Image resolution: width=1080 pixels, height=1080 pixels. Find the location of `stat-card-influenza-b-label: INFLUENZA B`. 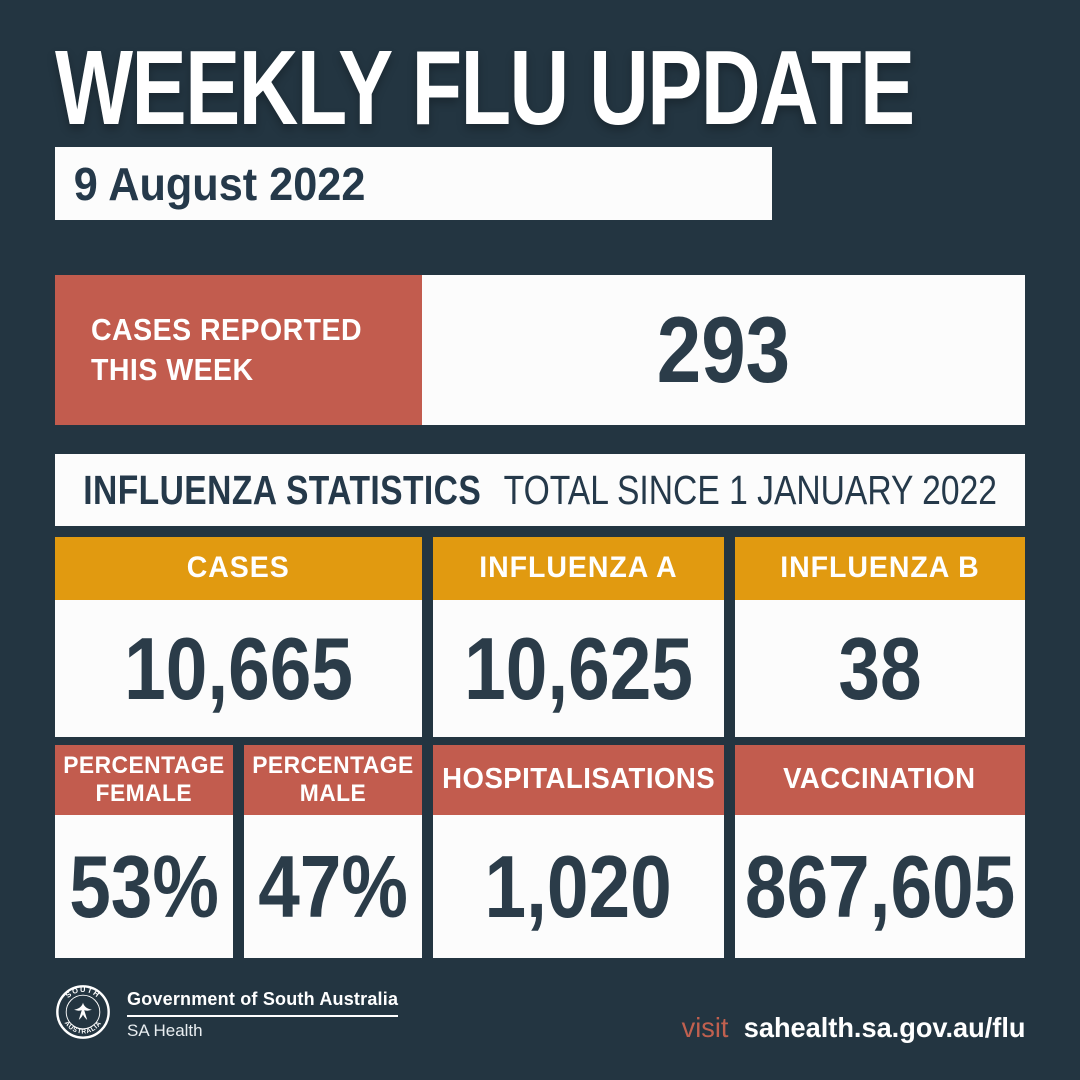

stat-card-influenza-b-label: INFLUENZA B is located at coordinates (880, 568).